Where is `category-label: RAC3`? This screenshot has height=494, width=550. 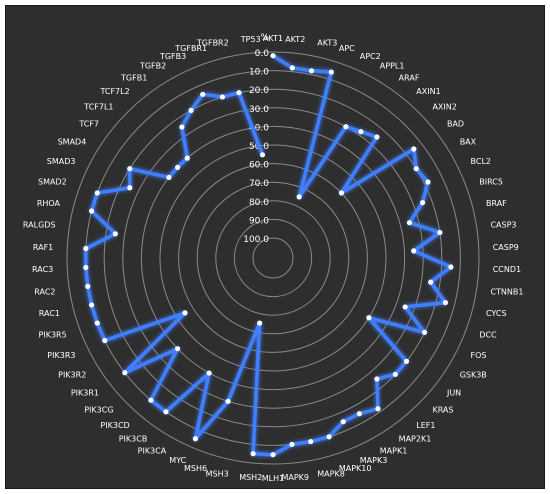 category-label: RAC3 is located at coordinates (42, 269).